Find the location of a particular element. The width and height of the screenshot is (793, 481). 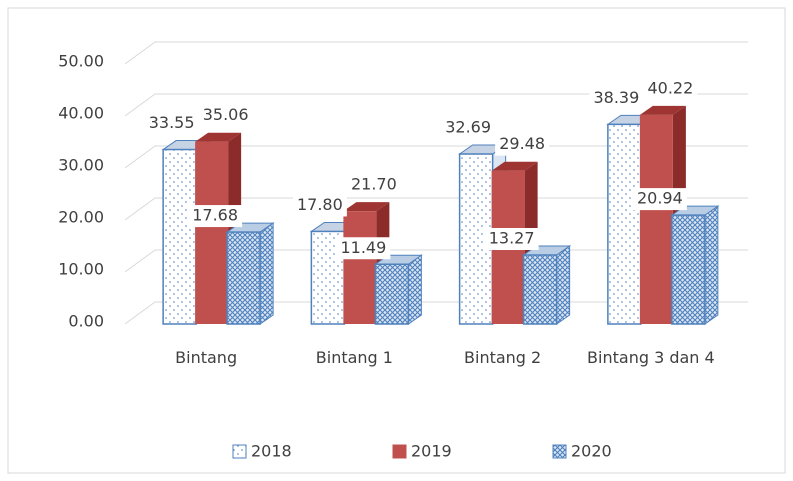

x-tick-label: Bintang 2 is located at coordinates (503, 357).